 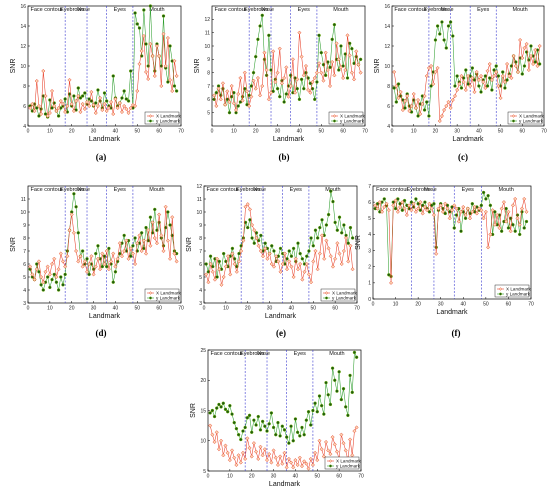 I want to click on y-axis-label: SNR, so click(x=358, y=242).